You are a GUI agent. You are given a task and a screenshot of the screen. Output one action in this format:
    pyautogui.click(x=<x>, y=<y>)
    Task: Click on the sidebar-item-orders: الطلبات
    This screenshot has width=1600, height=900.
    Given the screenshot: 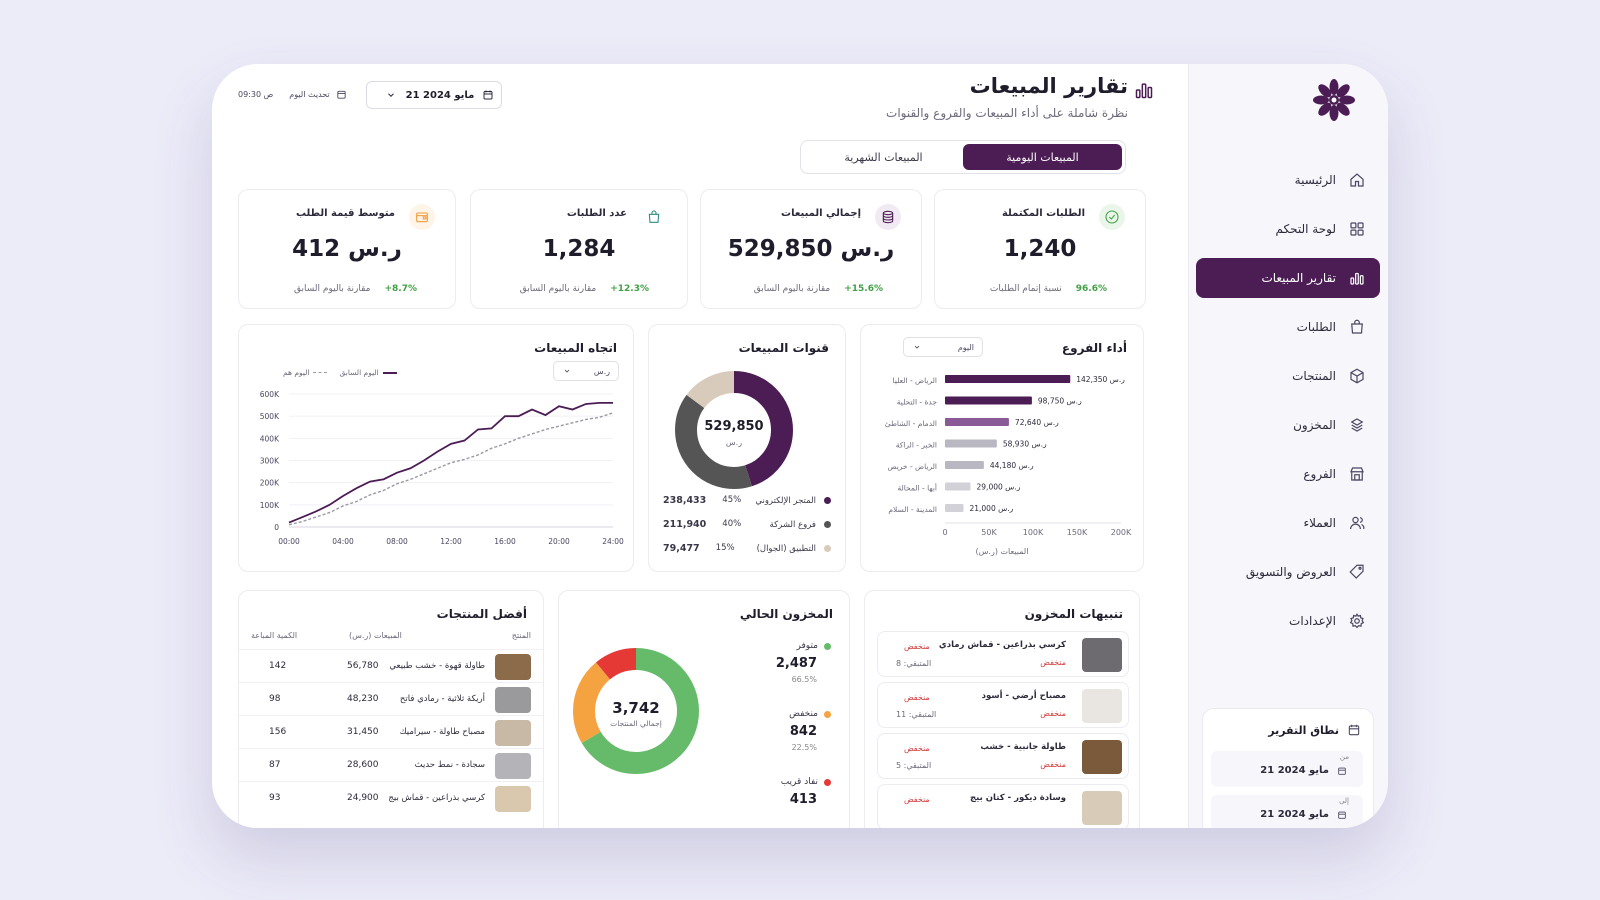 What is the action you would take?
    pyautogui.click(x=1288, y=327)
    